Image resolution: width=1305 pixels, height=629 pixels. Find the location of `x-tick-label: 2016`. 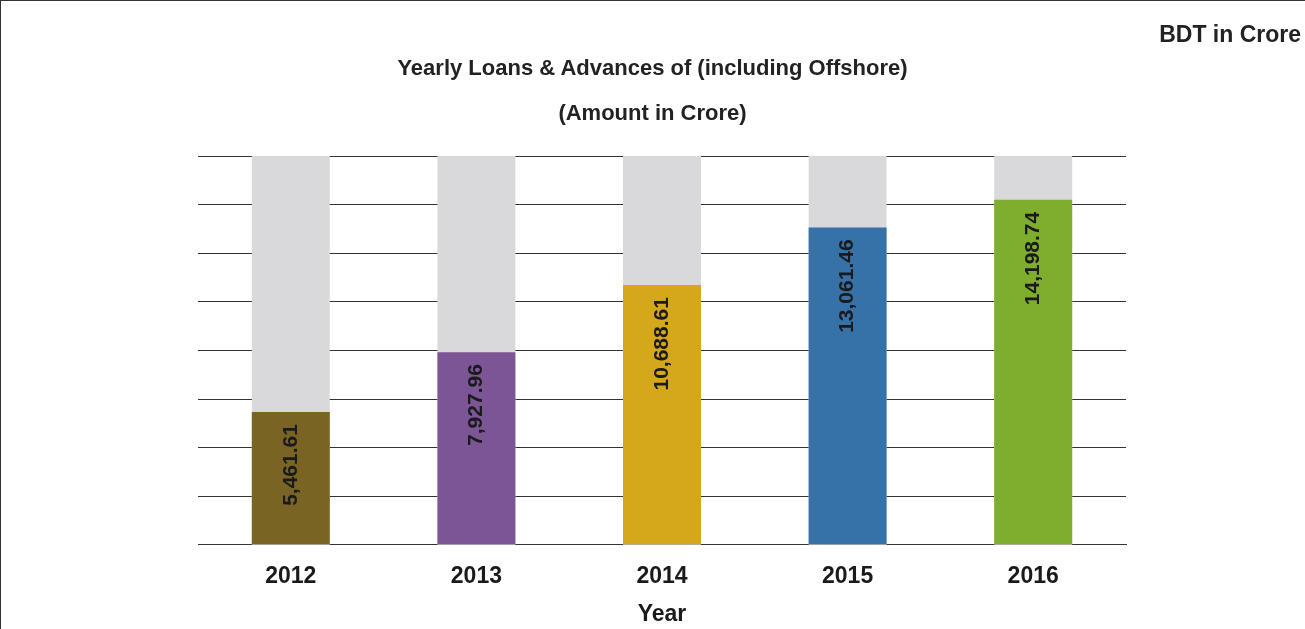

x-tick-label: 2016 is located at coordinates (1033, 574).